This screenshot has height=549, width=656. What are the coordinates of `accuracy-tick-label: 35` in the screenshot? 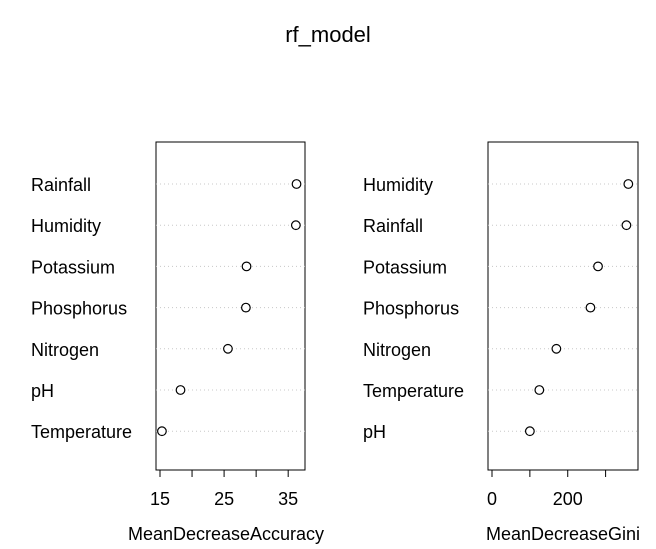 It's located at (288, 499).